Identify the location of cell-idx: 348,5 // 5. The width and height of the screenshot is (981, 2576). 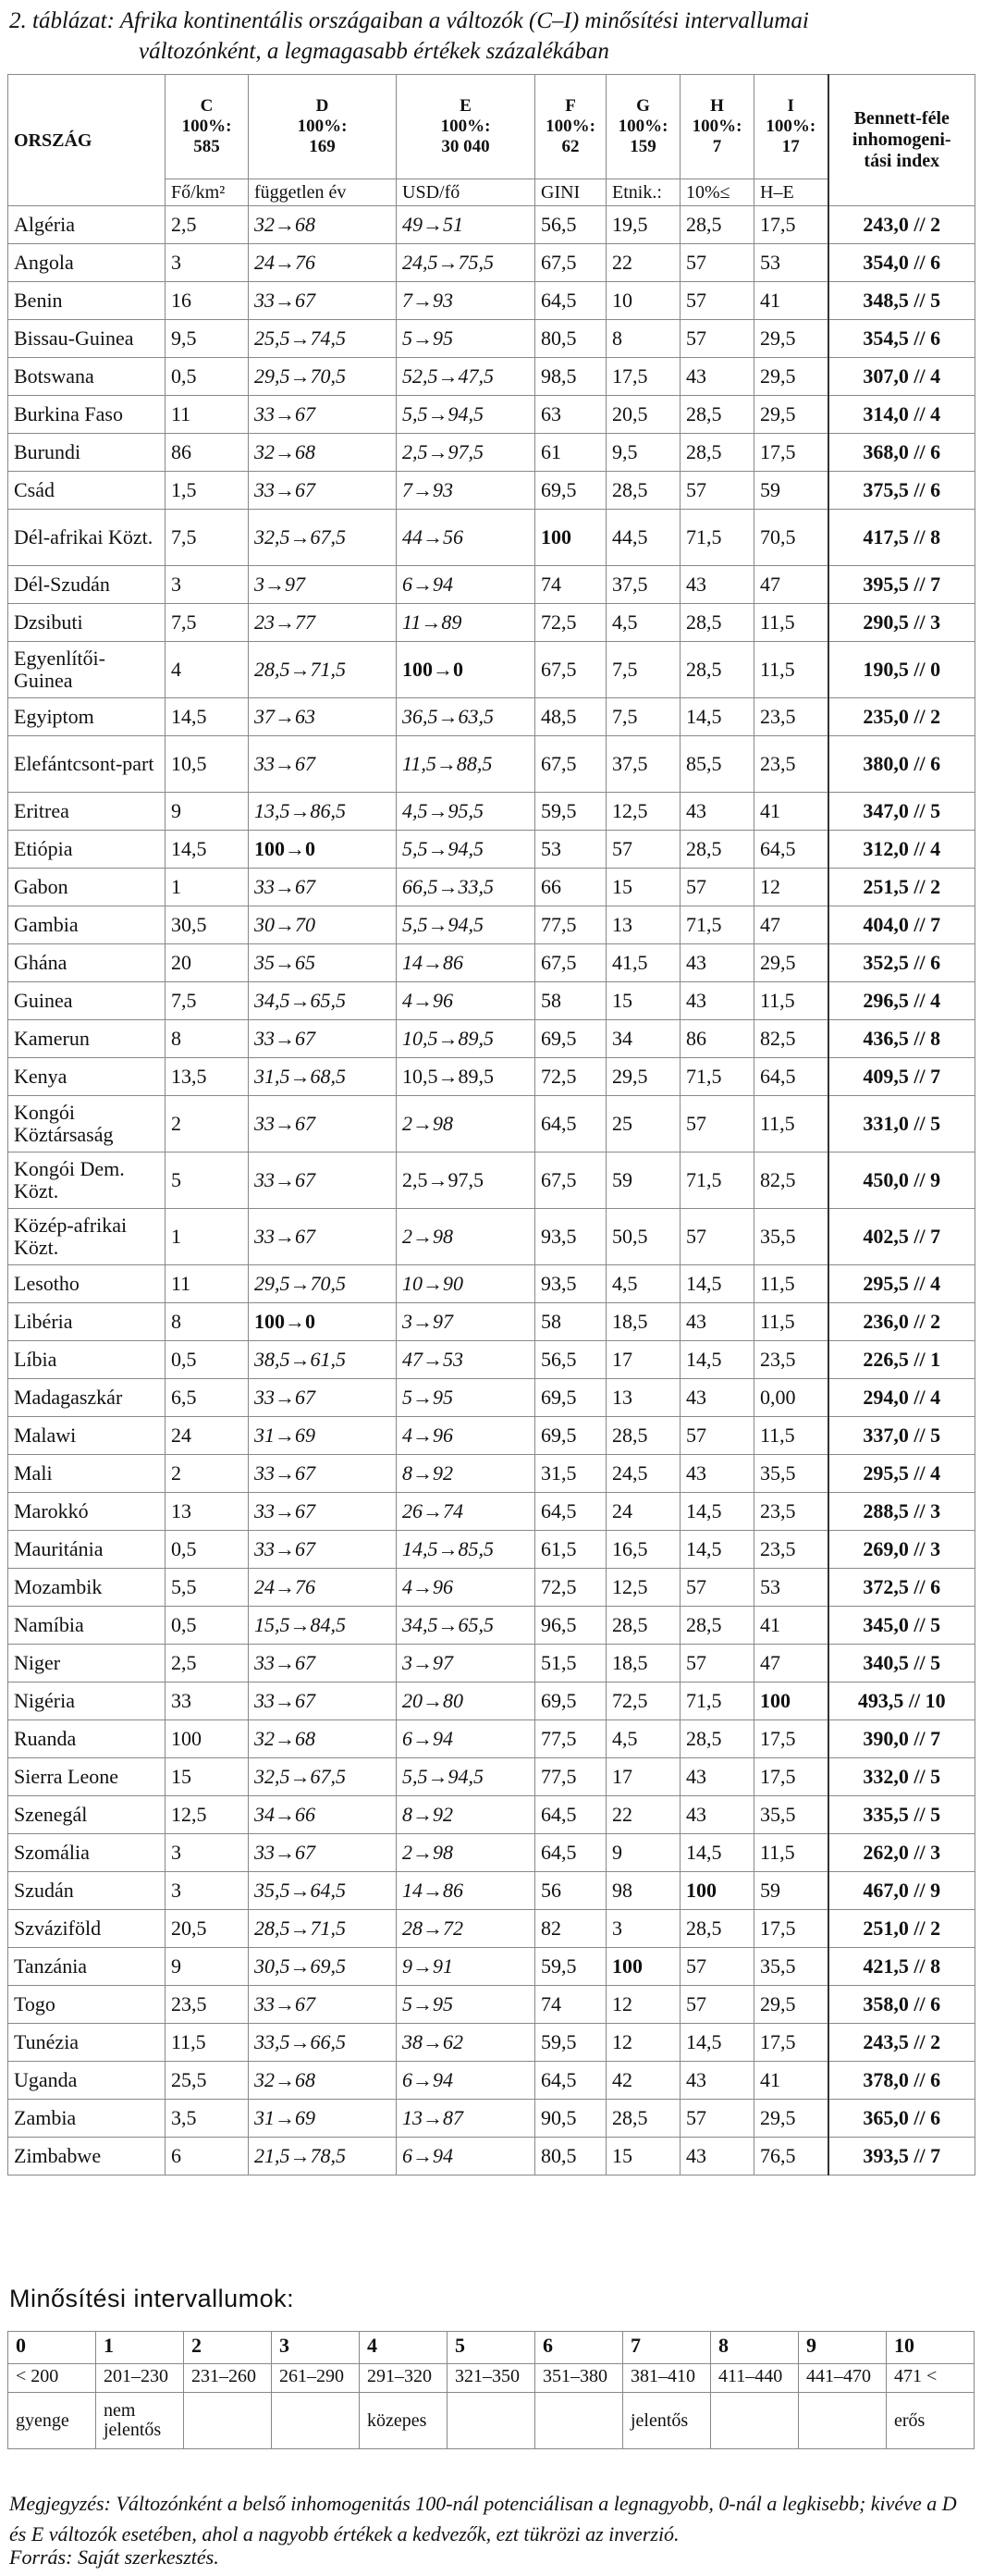
(901, 300).